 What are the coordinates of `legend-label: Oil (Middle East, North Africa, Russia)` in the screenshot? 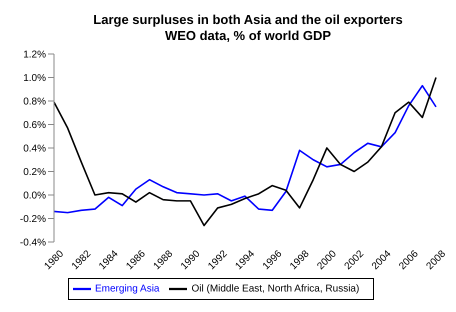 It's located at (275, 289).